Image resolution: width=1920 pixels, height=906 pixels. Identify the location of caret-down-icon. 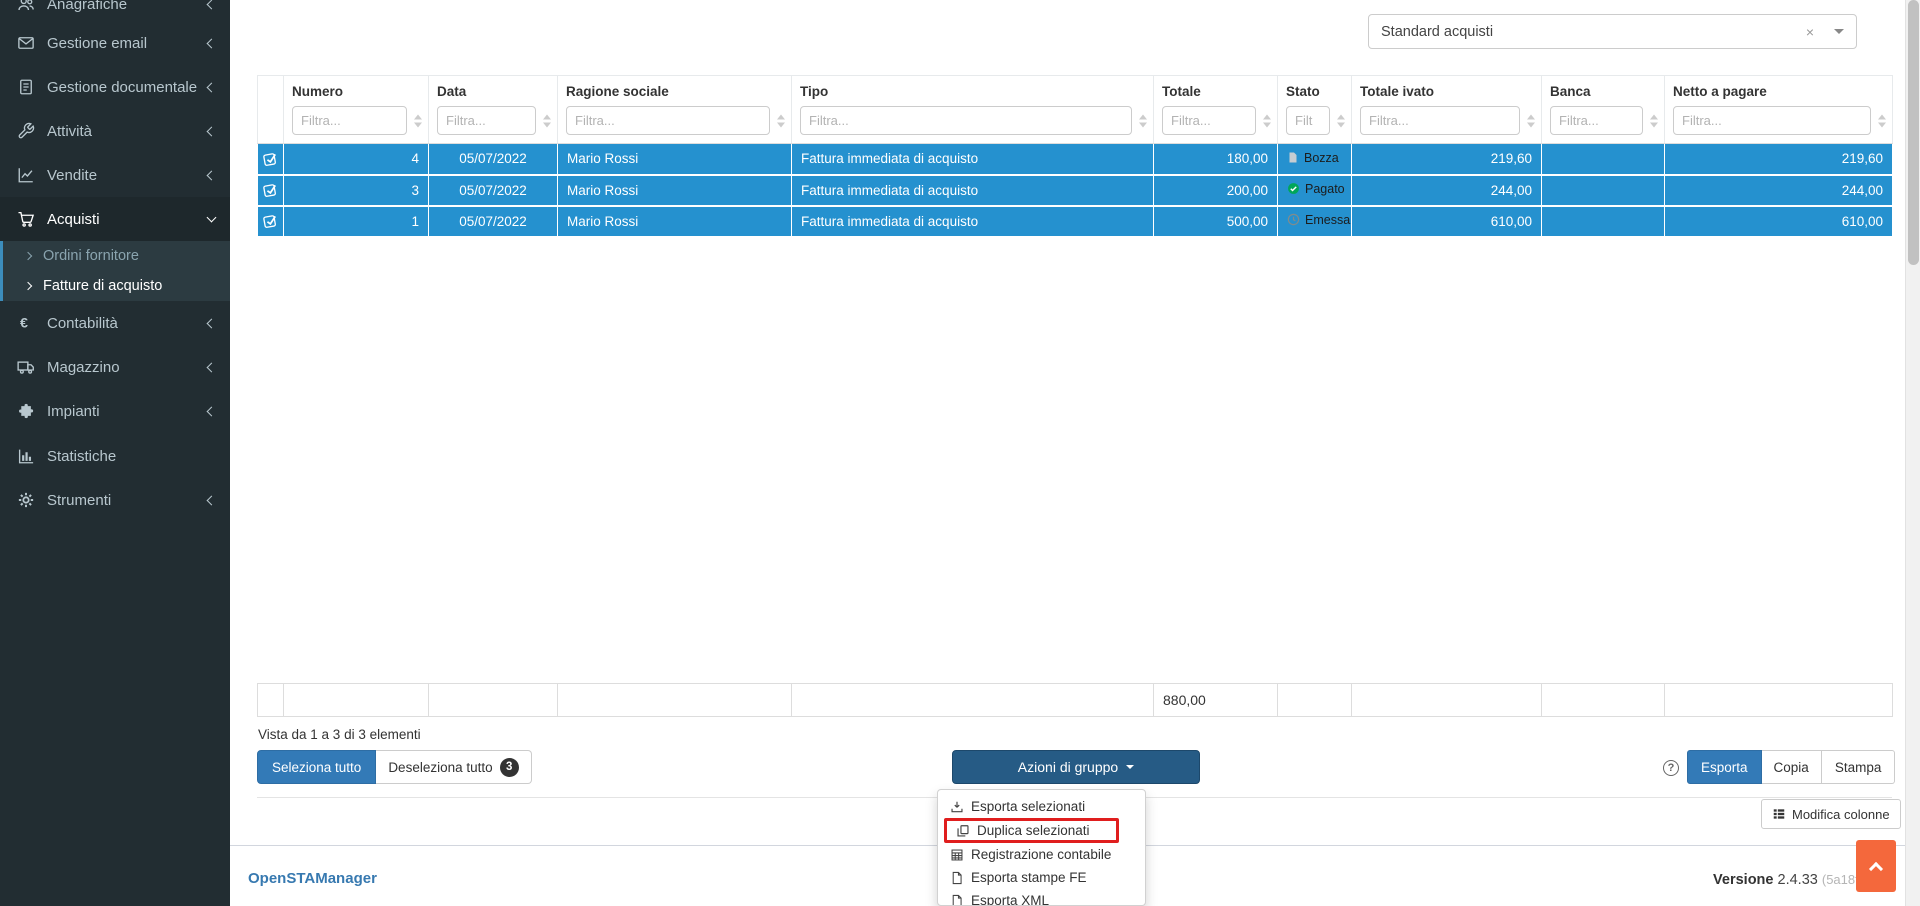
(1130, 767).